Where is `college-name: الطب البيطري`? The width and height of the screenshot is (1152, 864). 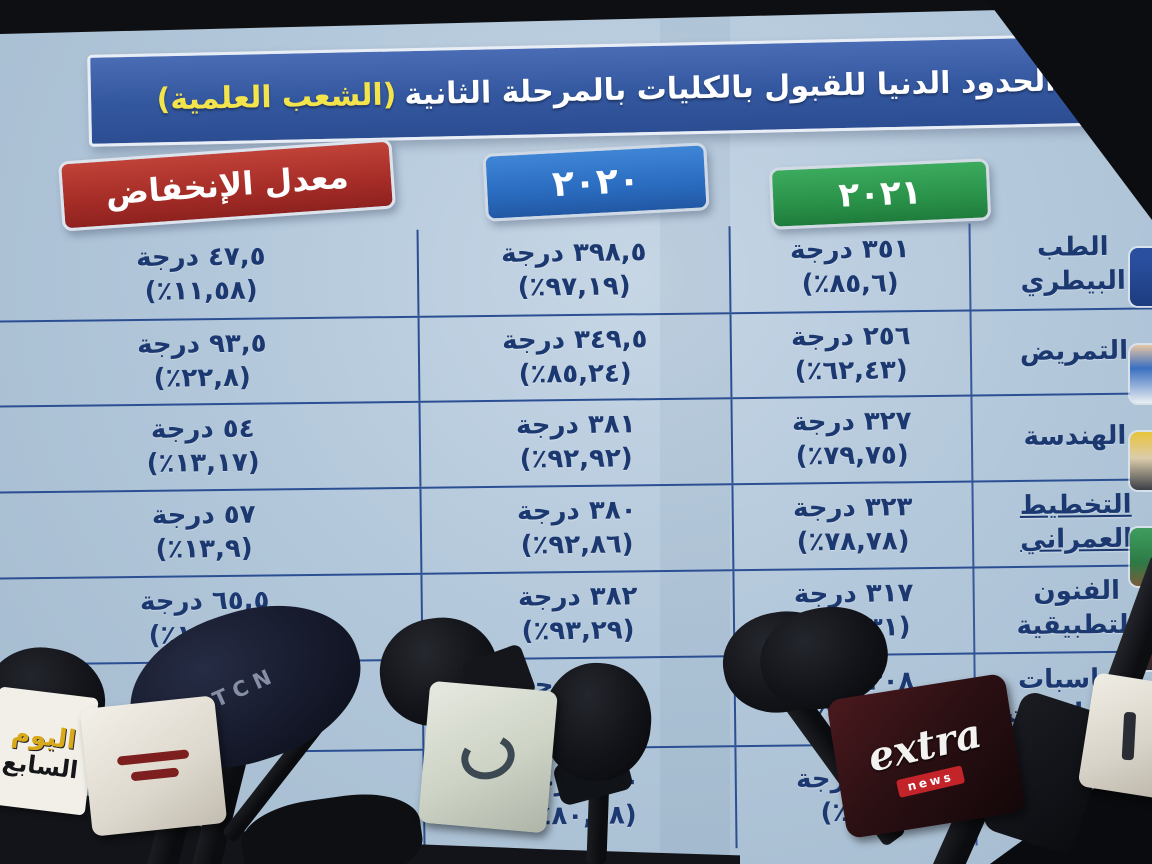 college-name: الطب البيطري is located at coordinates (1073, 264).